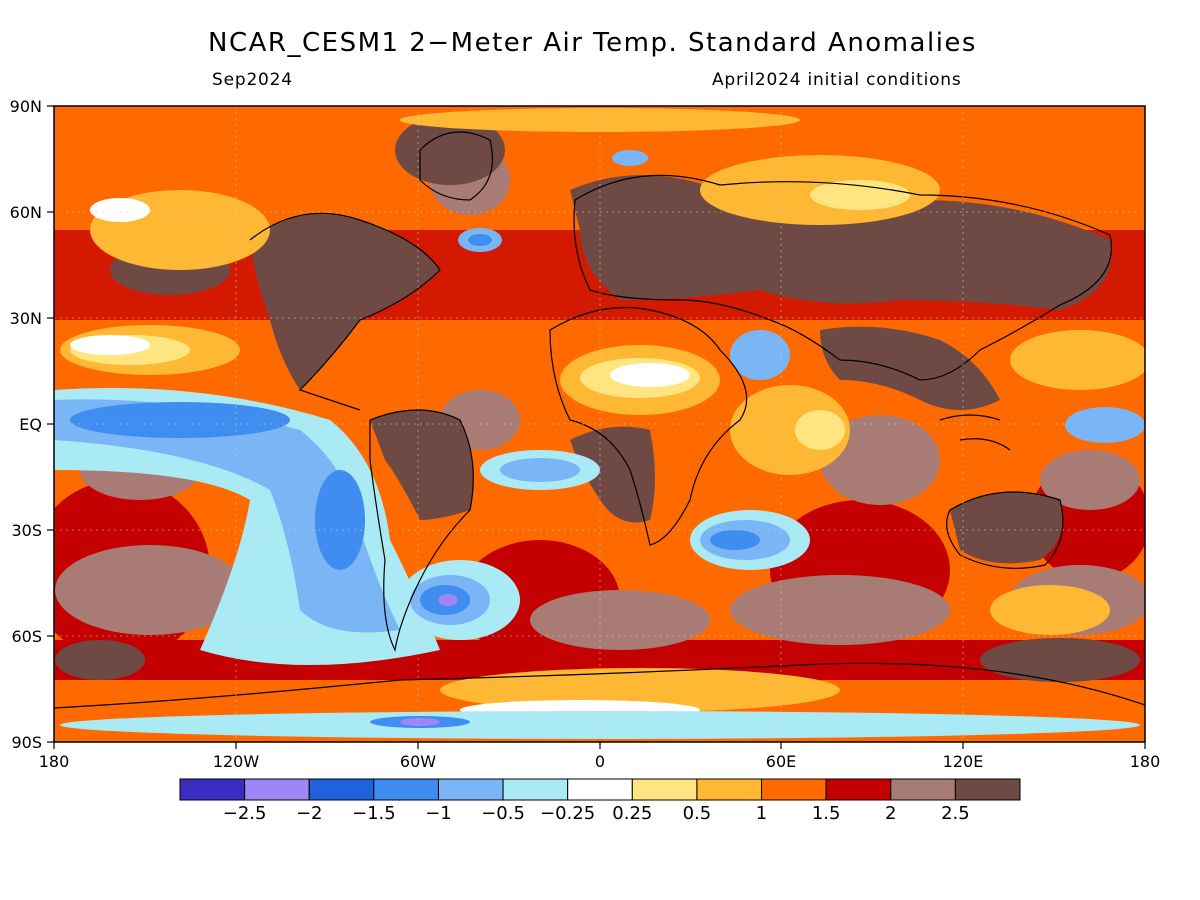 This screenshot has width=1200, height=900. I want to click on lat-label-eq: EQ, so click(30, 424).